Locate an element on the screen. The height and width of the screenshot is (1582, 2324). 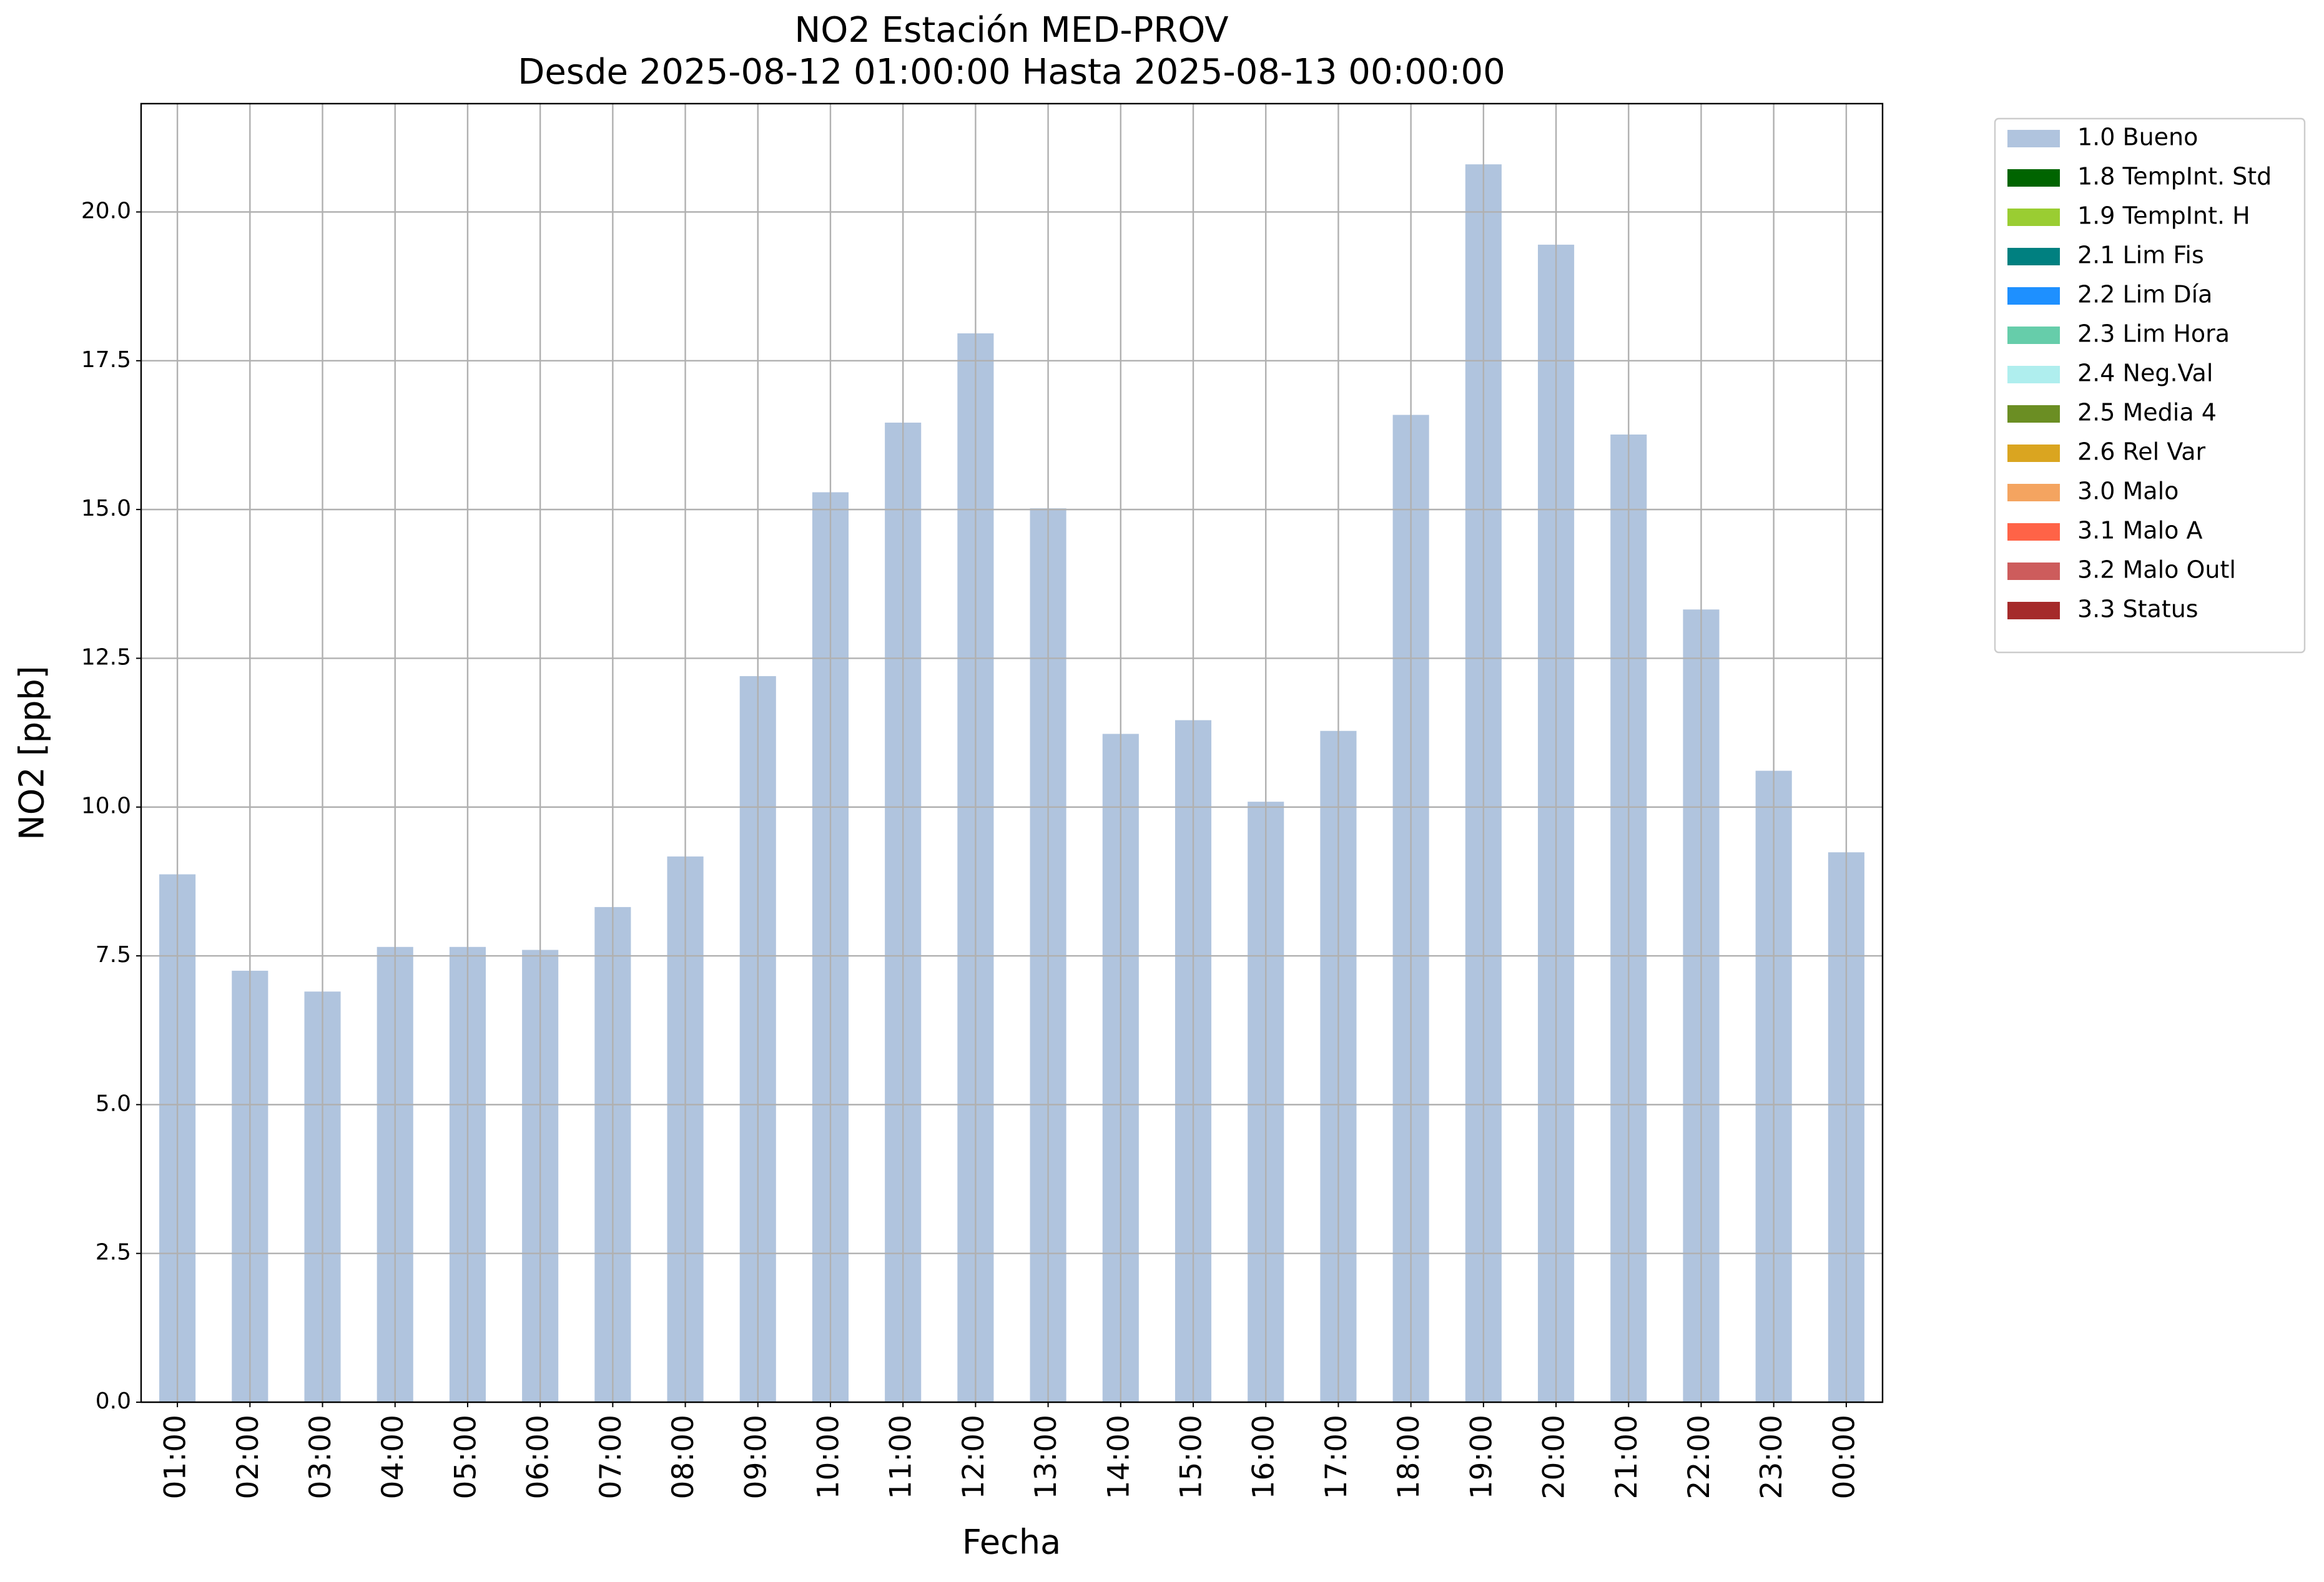
x-tick-label: 22:00 is located at coordinates (1699, 1457).